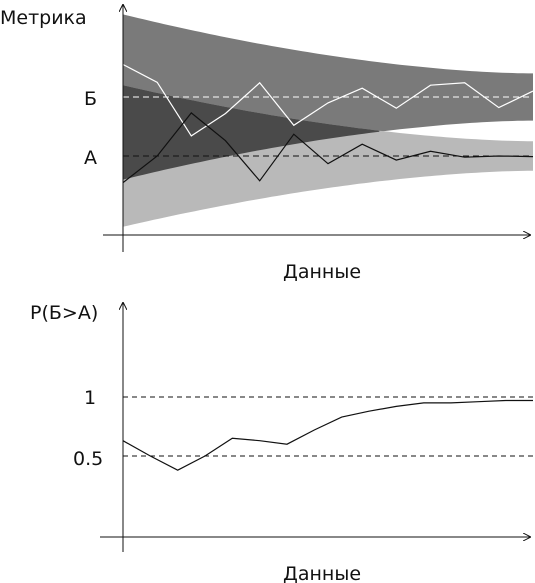  Describe the element at coordinates (328, 148) in the screenshot. I see `series-a-line` at that location.